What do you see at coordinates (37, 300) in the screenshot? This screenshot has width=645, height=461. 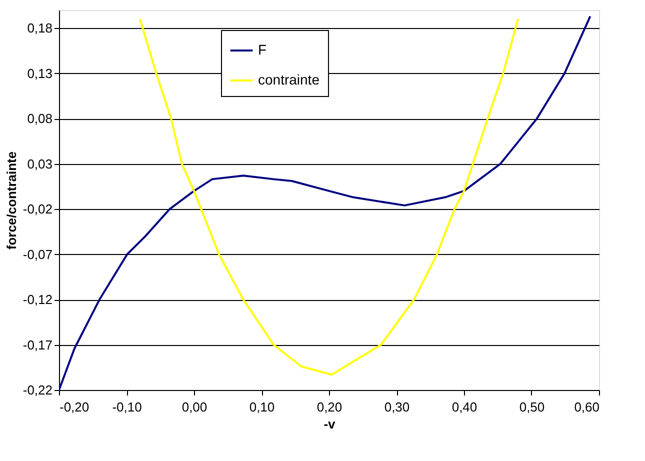 I see `y-tick-label: -0,12` at bounding box center [37, 300].